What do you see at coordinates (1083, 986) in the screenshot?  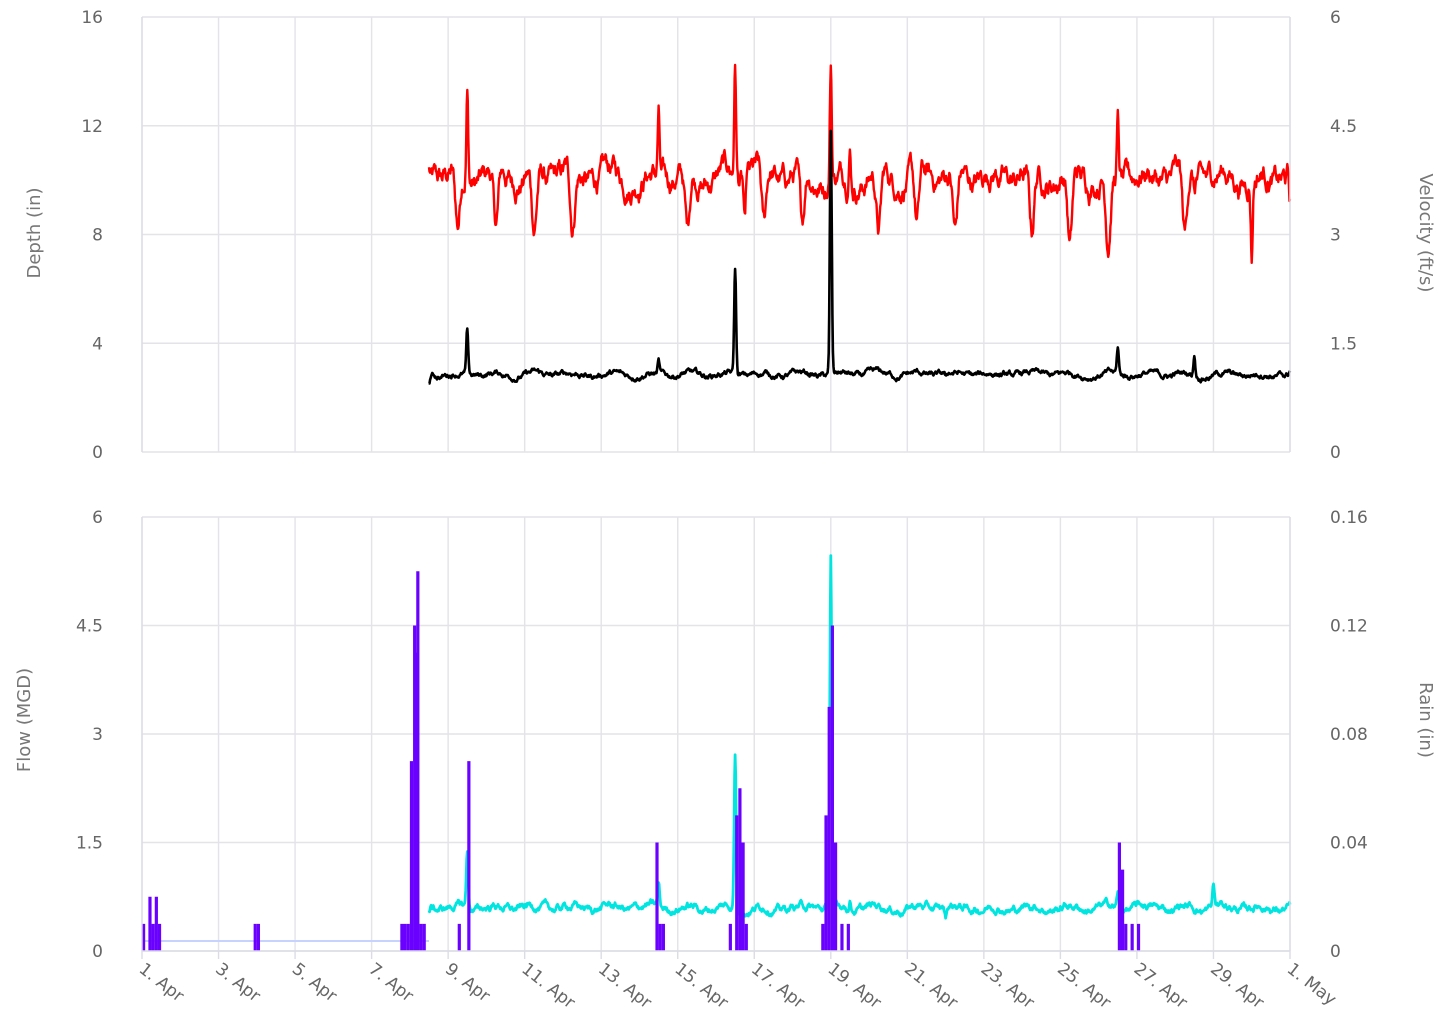 I see `x-tick-label: 25. Apr` at bounding box center [1083, 986].